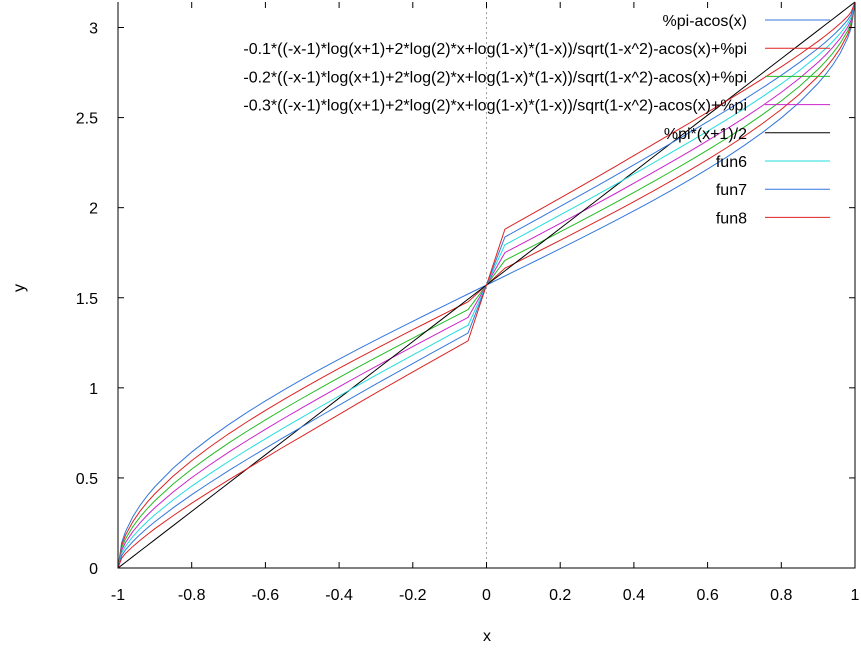 This screenshot has width=861, height=650. What do you see at coordinates (93, 209) in the screenshot?
I see `y-tick-label: 2` at bounding box center [93, 209].